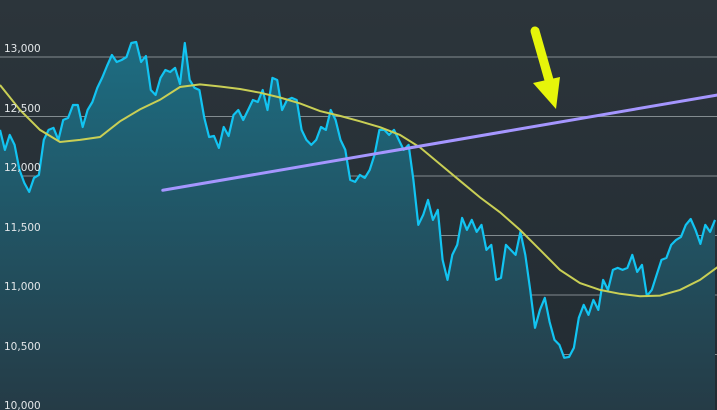 The image size is (717, 410). Describe the element at coordinates (545, 67) in the screenshot. I see `arrow-annotation-icon` at that location.